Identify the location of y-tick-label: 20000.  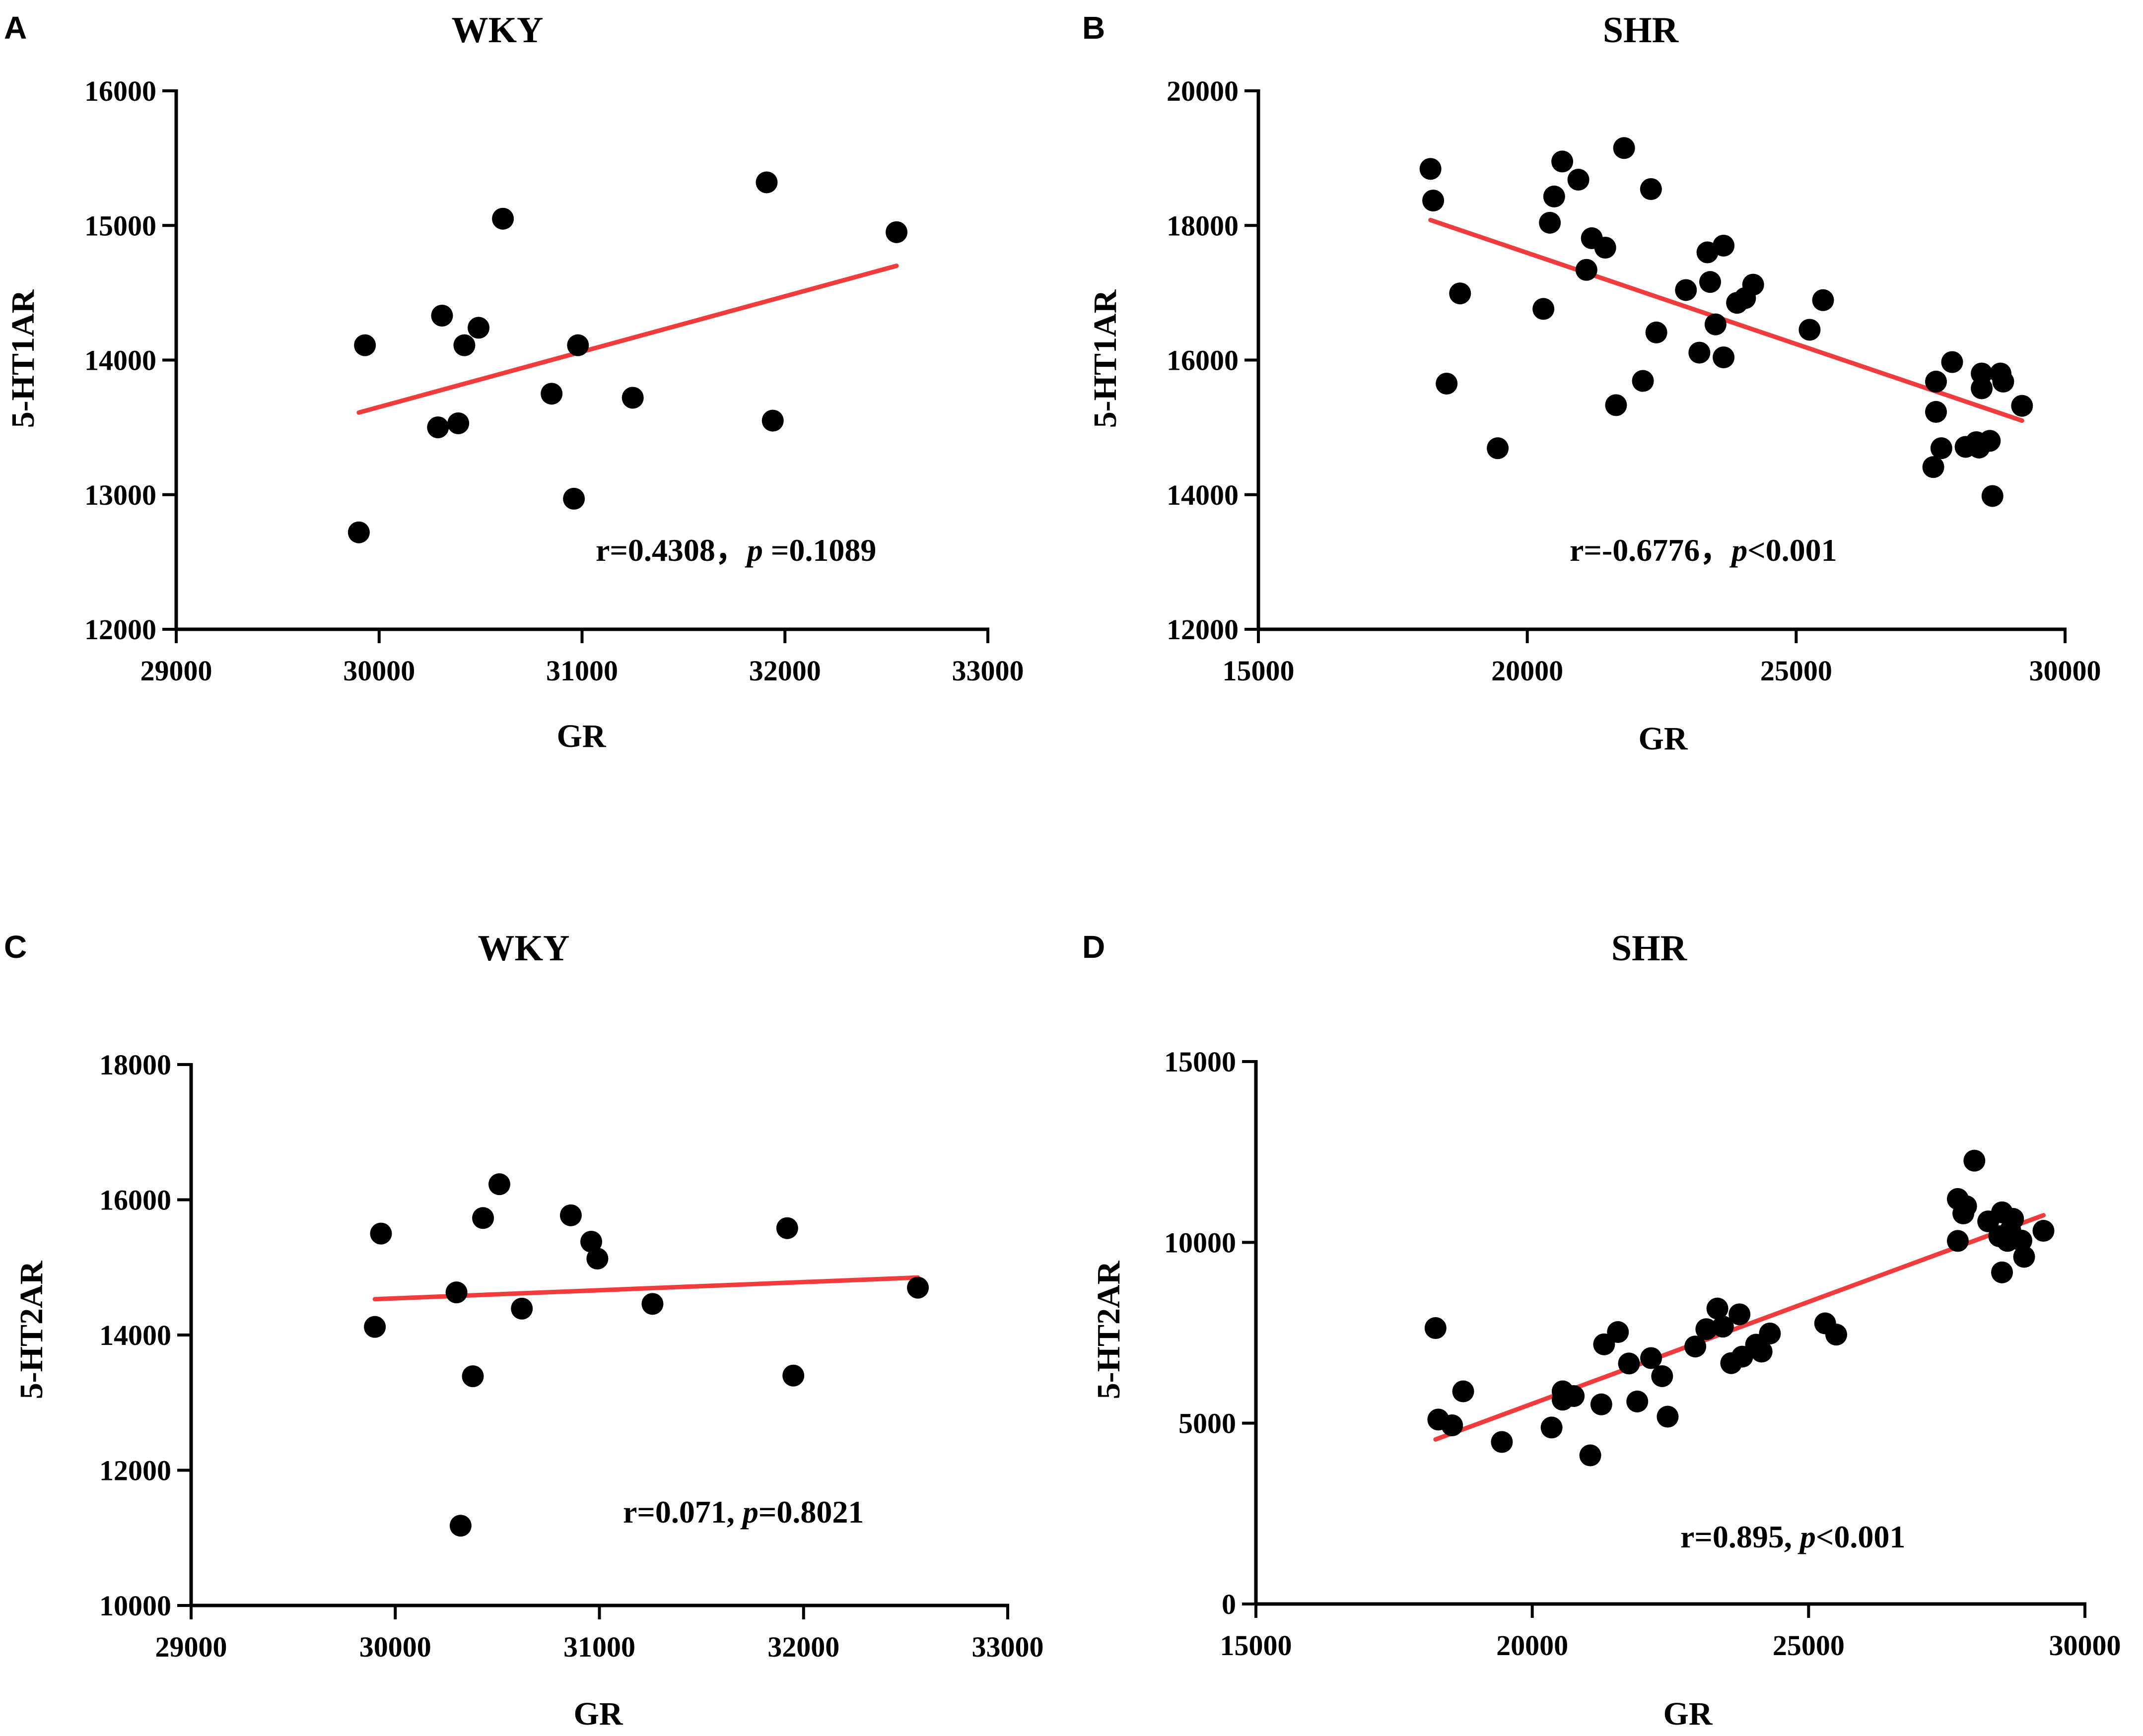
(1203, 91).